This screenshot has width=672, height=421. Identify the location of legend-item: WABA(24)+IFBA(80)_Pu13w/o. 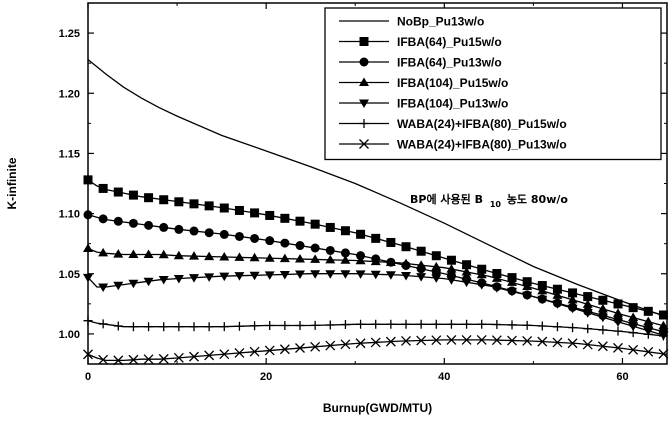
(453, 145).